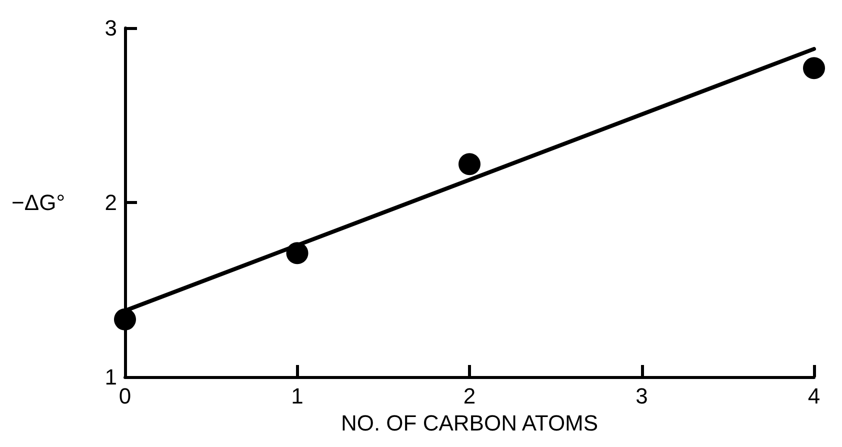  What do you see at coordinates (125, 396) in the screenshot?
I see `x-tick-label: 0` at bounding box center [125, 396].